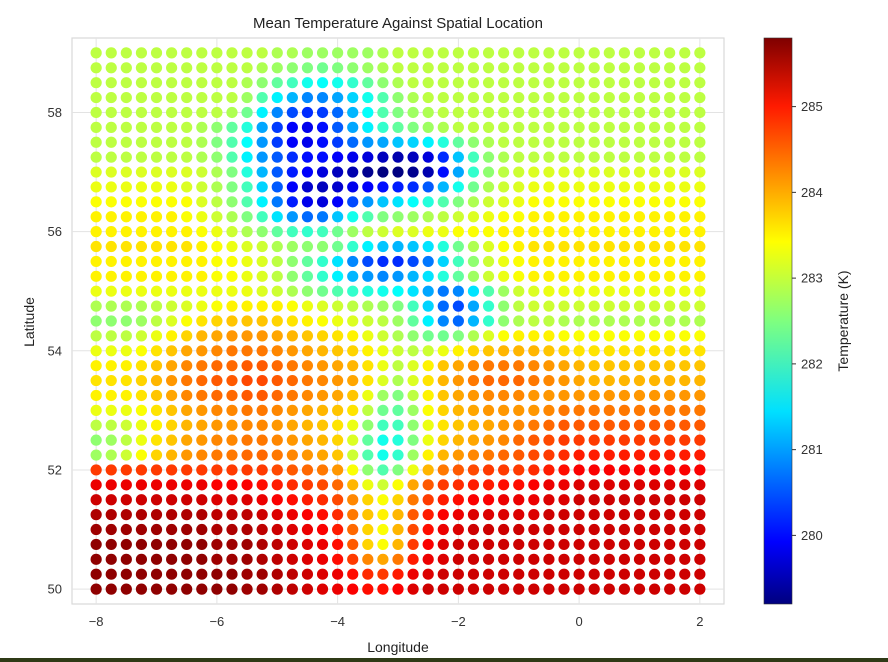  Describe the element at coordinates (812, 192) in the screenshot. I see `colorbar-tick-label-4: 284` at that location.